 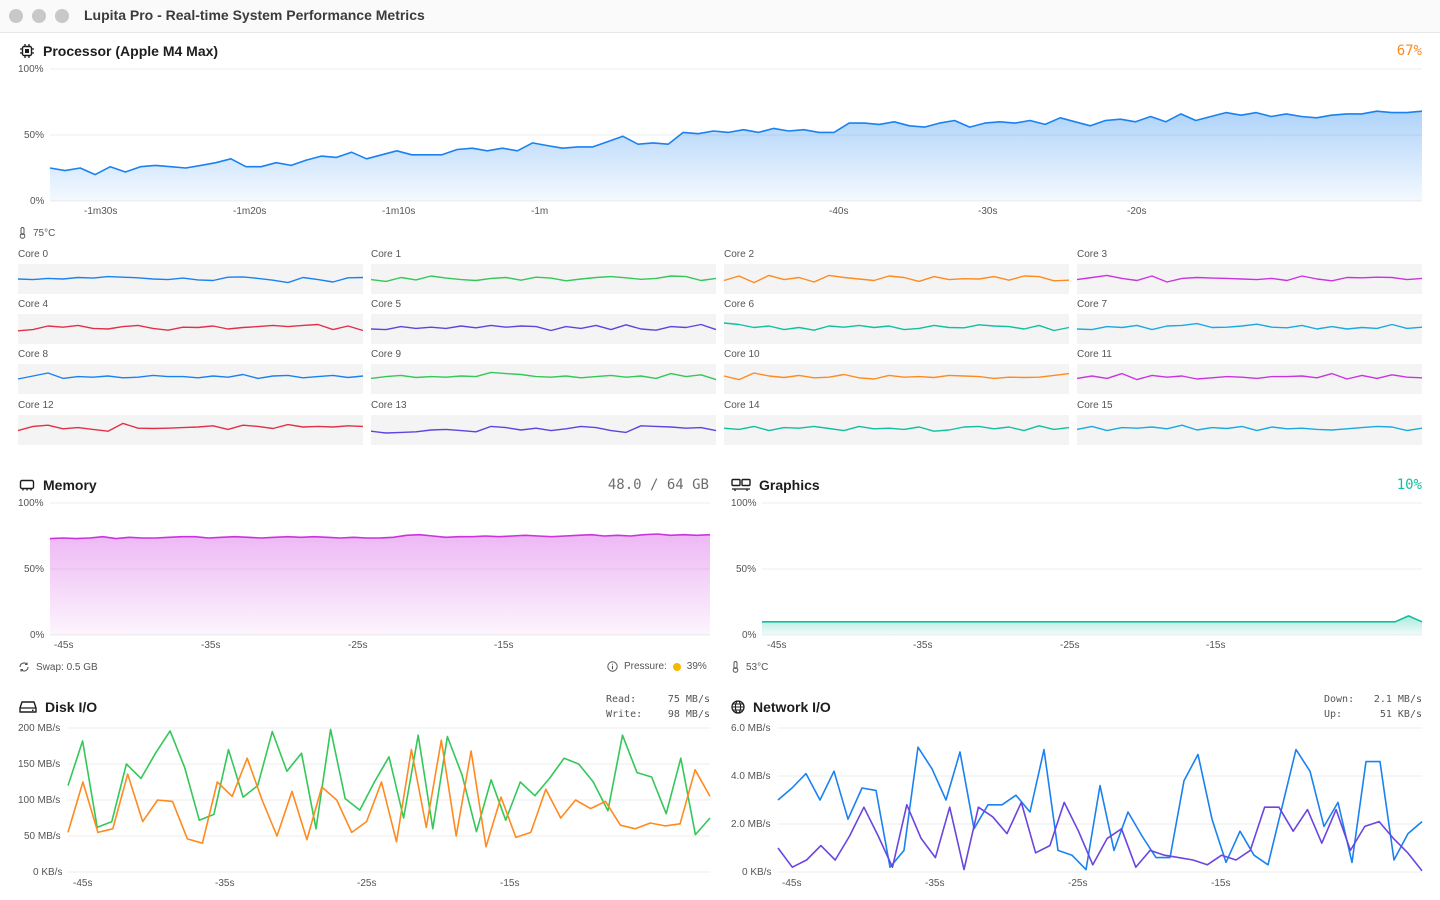 What do you see at coordinates (389, 405) in the screenshot?
I see `core-label: Core 13` at bounding box center [389, 405].